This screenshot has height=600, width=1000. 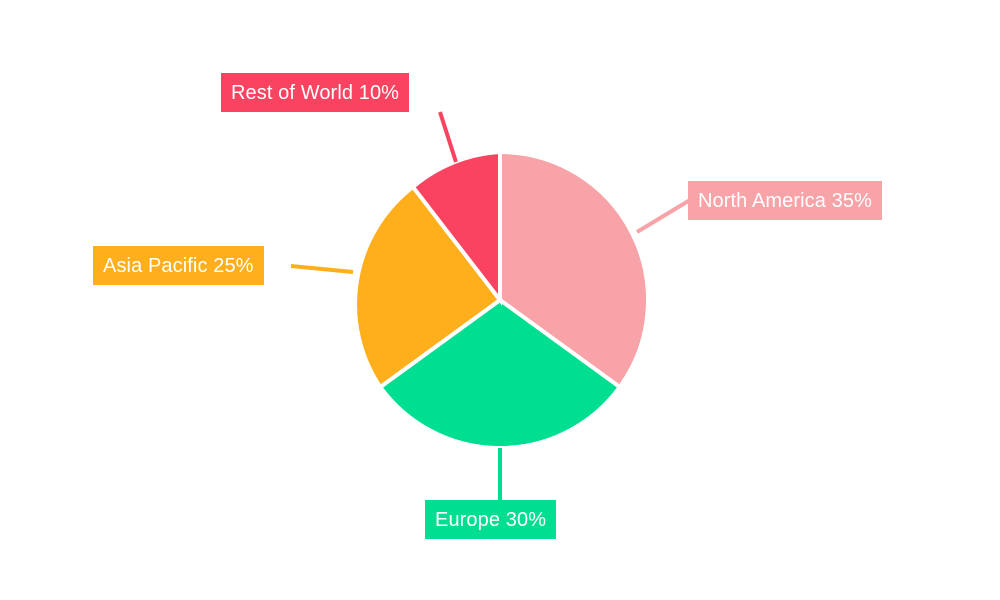 I want to click on leader-line-asia-pacific, so click(x=322, y=269).